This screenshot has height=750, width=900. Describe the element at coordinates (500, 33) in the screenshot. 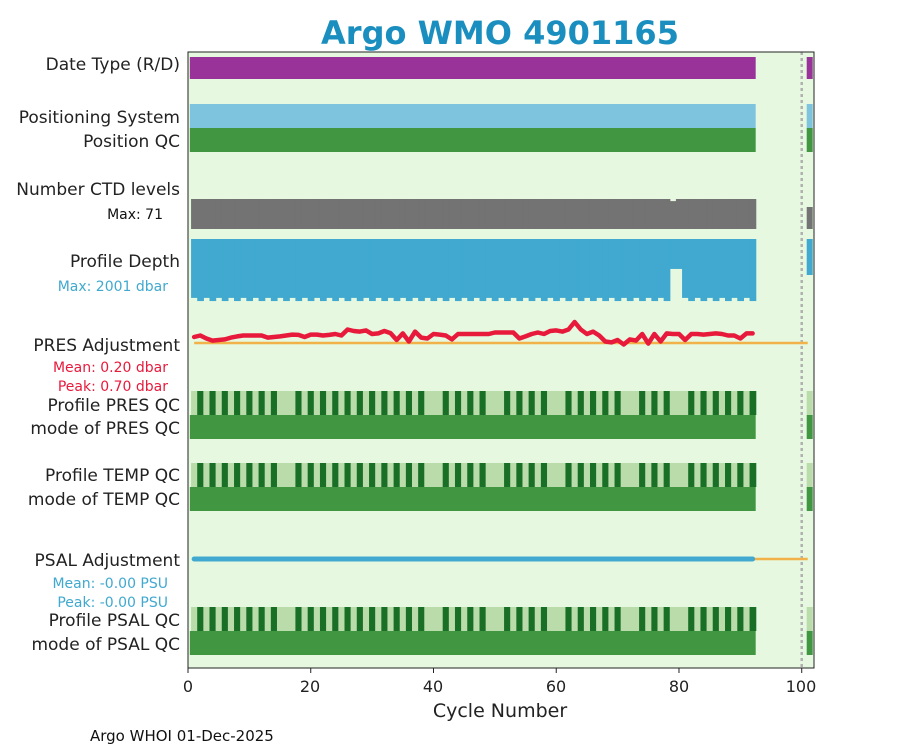

I see `chart-title: Argo WMO 4901165` at that location.